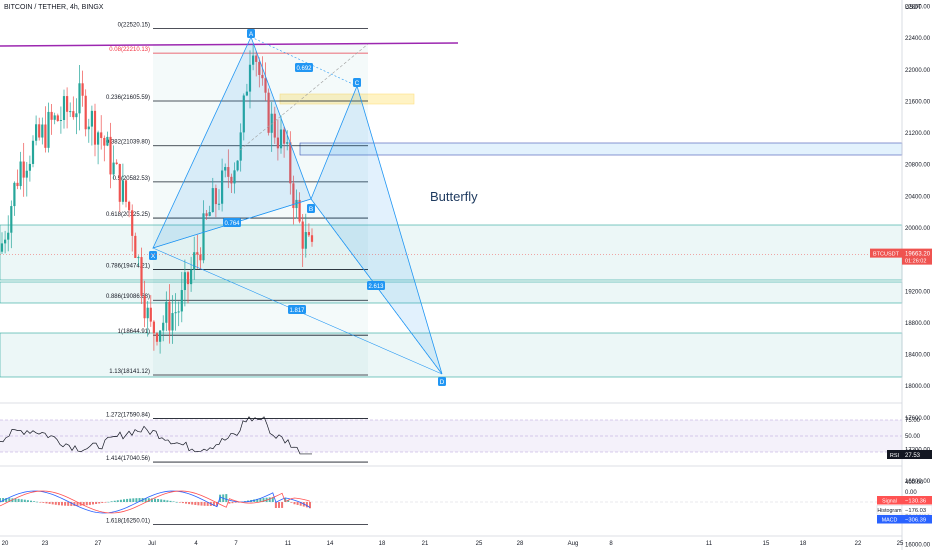  What do you see at coordinates (918, 39) in the screenshot?
I see `price-axis-tick: 22400.00` at bounding box center [918, 39].